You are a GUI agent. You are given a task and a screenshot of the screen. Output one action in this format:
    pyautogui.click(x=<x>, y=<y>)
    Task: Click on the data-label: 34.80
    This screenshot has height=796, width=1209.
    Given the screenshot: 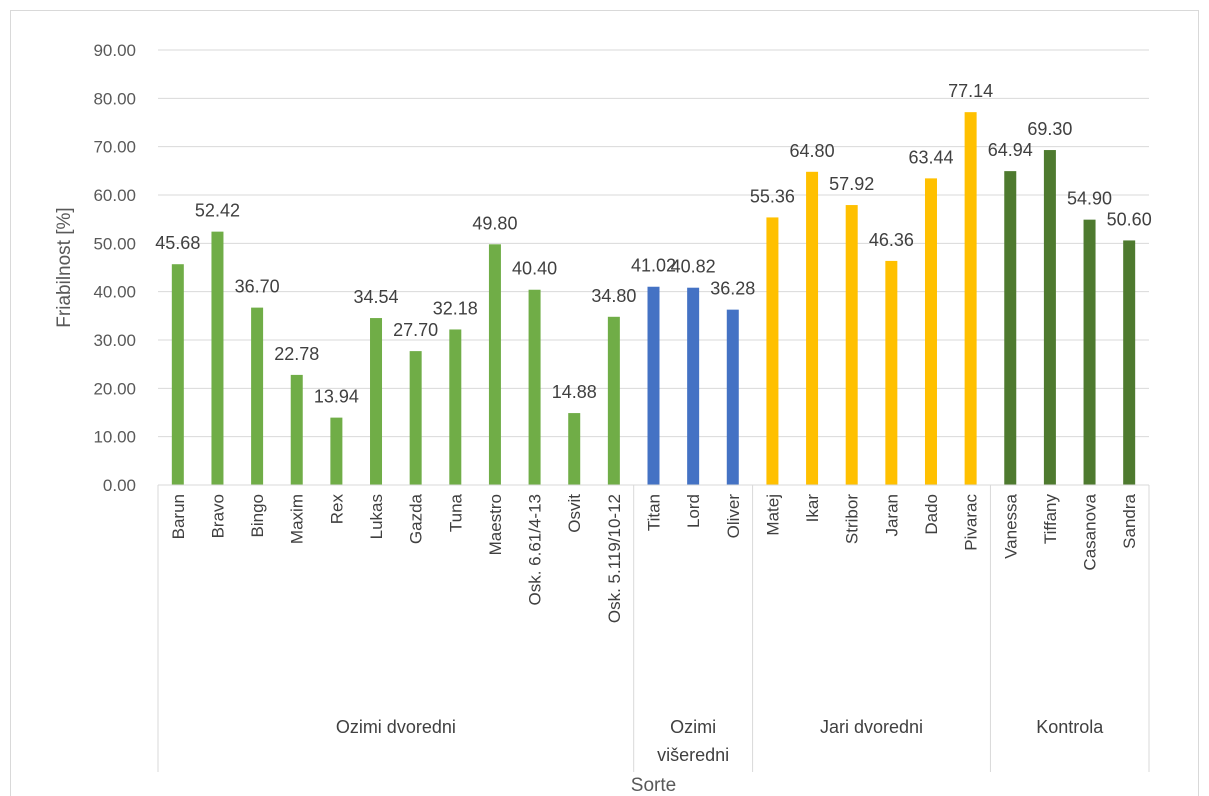 What is the action you would take?
    pyautogui.click(x=613, y=296)
    